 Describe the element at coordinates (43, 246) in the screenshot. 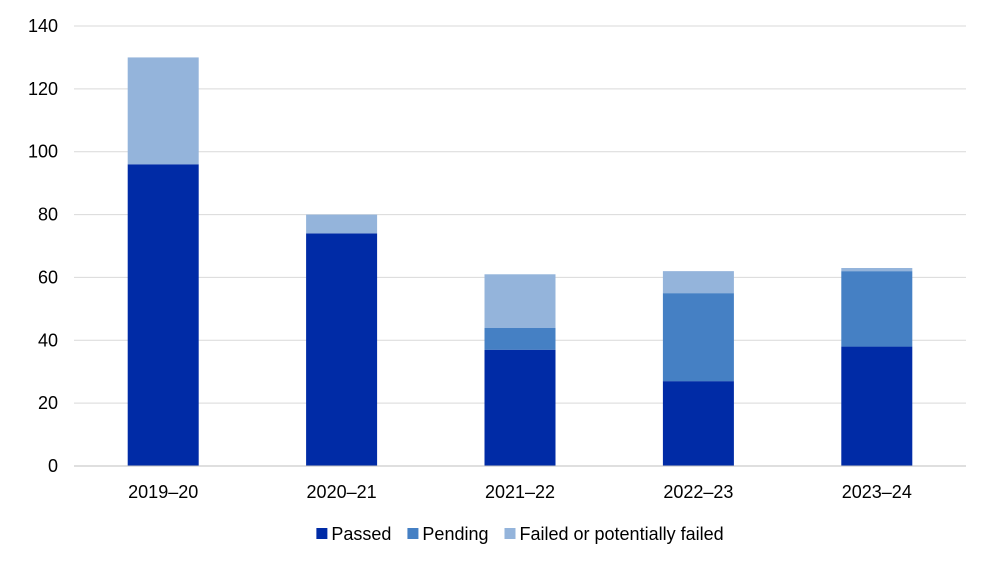

I see `y-axis-tick-labels: 0 20 40 60 80 100 120 140` at that location.